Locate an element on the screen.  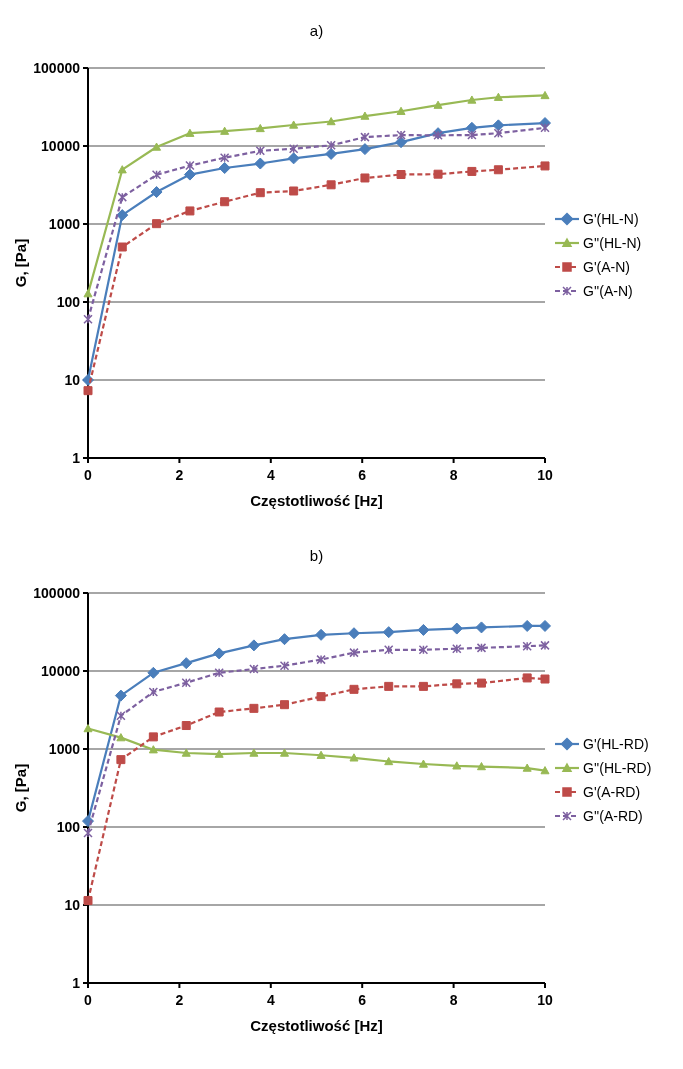
legend-label: G'(HL-RD) is located at coordinates (616, 743).